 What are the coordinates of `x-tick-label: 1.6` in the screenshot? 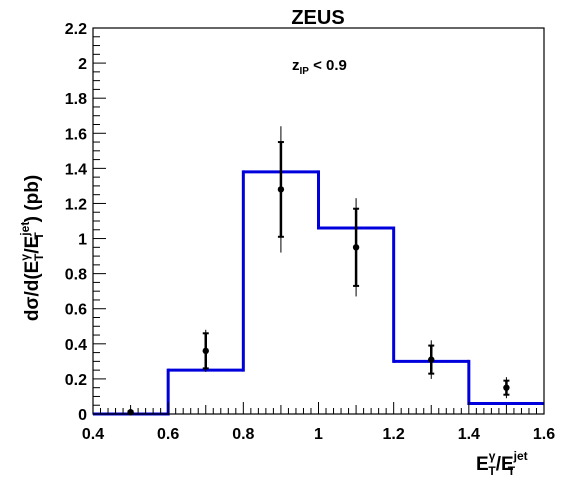 It's located at (544, 434).